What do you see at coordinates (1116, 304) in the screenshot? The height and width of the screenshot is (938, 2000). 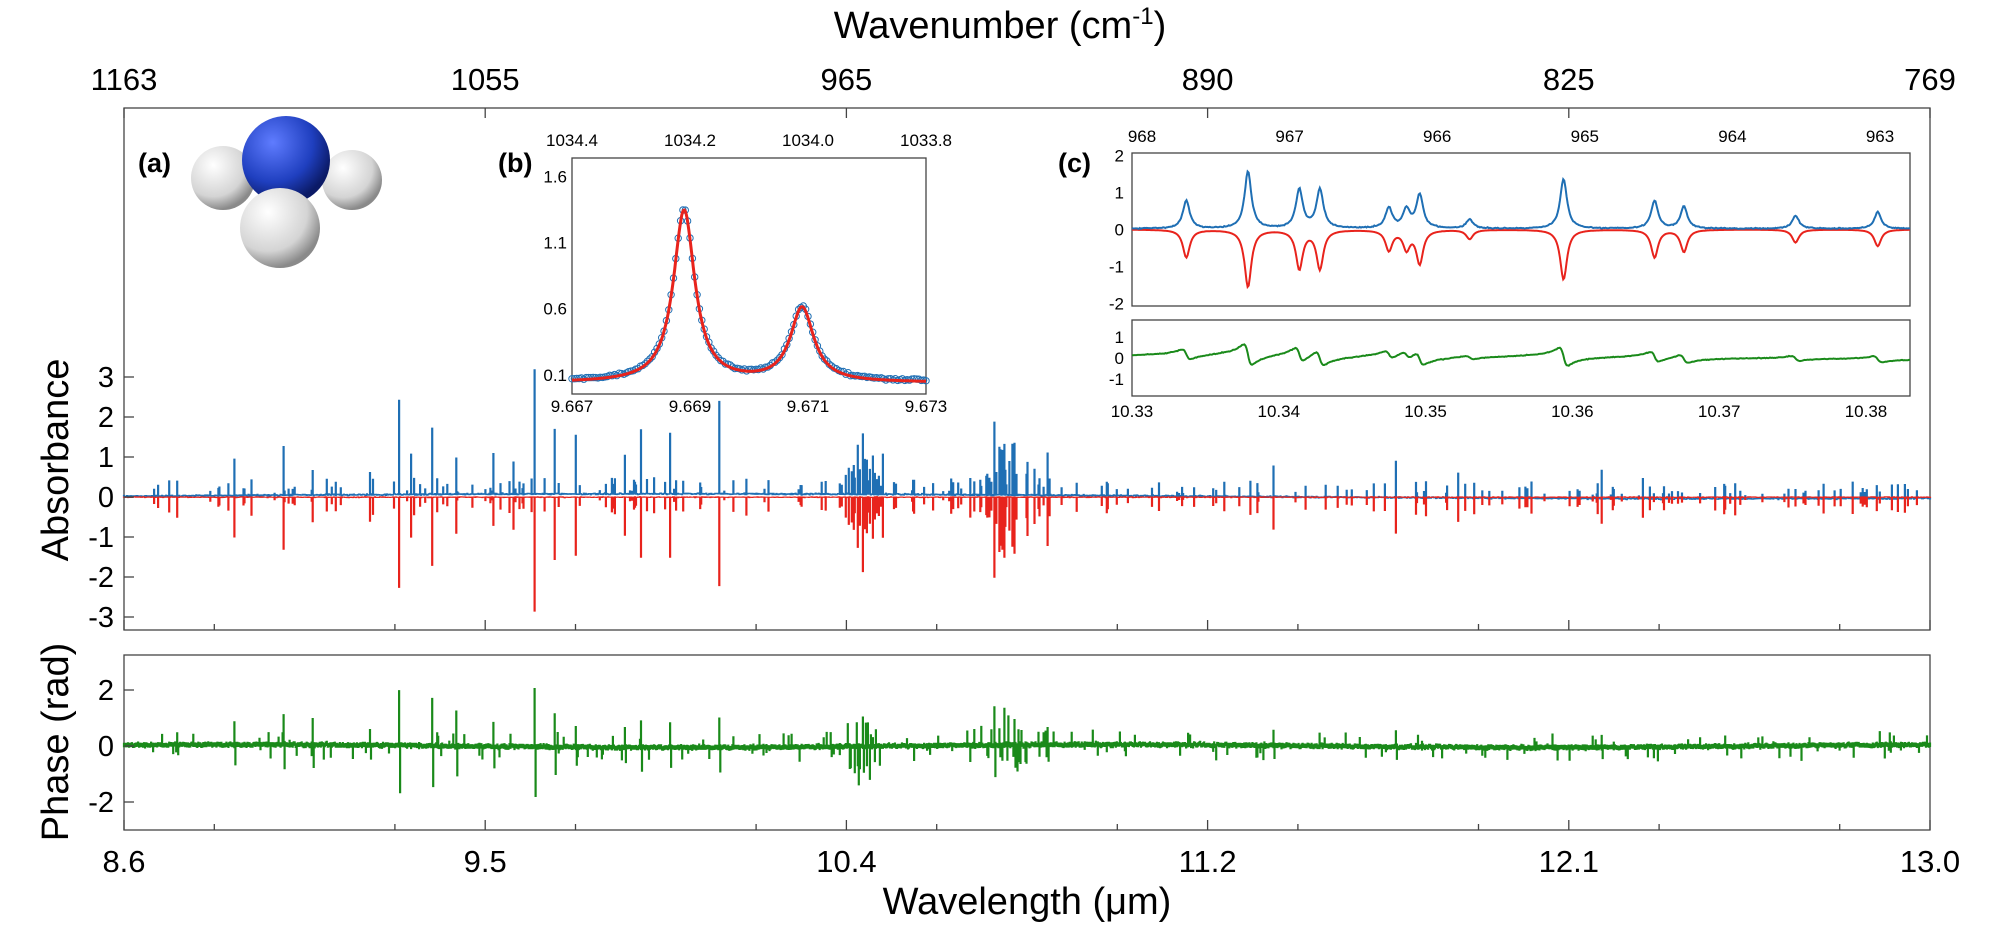 I see `inset-c-y-tick-label: -2` at bounding box center [1116, 304].